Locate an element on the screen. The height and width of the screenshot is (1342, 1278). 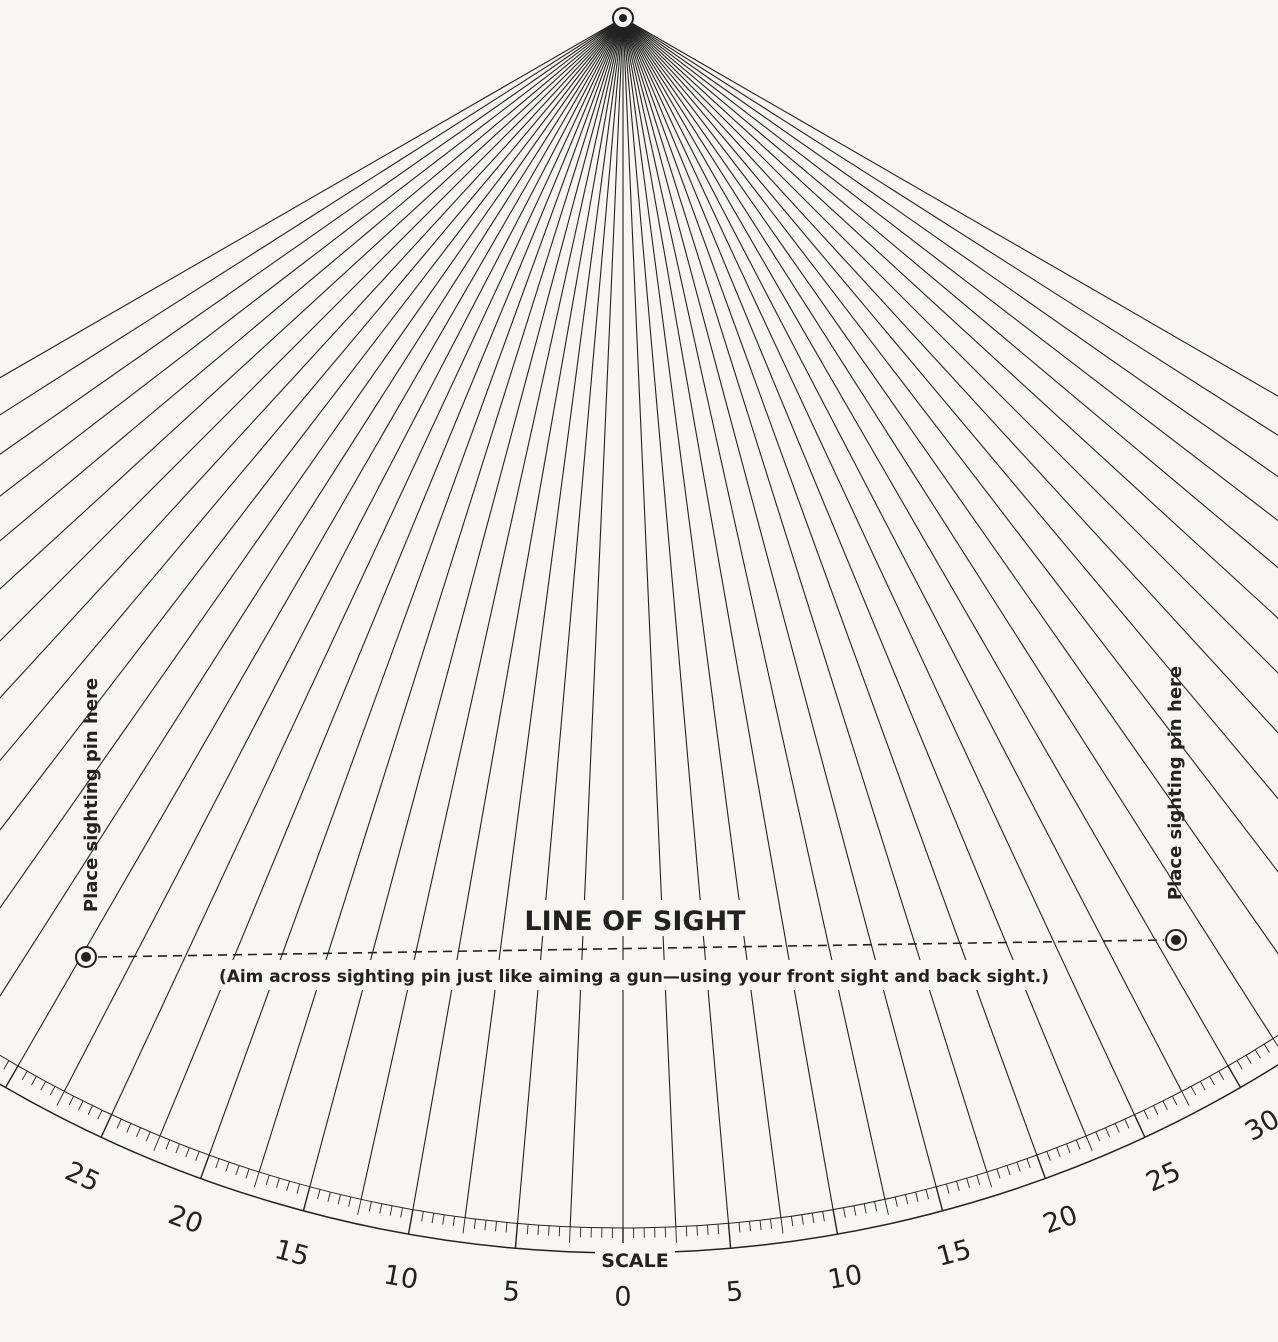
line-of-sight-title: LINE OF SIGHT is located at coordinates (635, 921).